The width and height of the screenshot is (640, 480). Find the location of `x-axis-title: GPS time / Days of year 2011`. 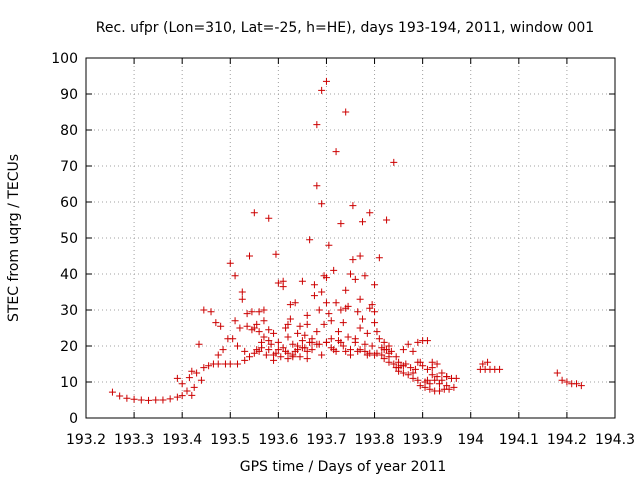

x-axis-title: GPS time / Days of year 2011 is located at coordinates (343, 467).